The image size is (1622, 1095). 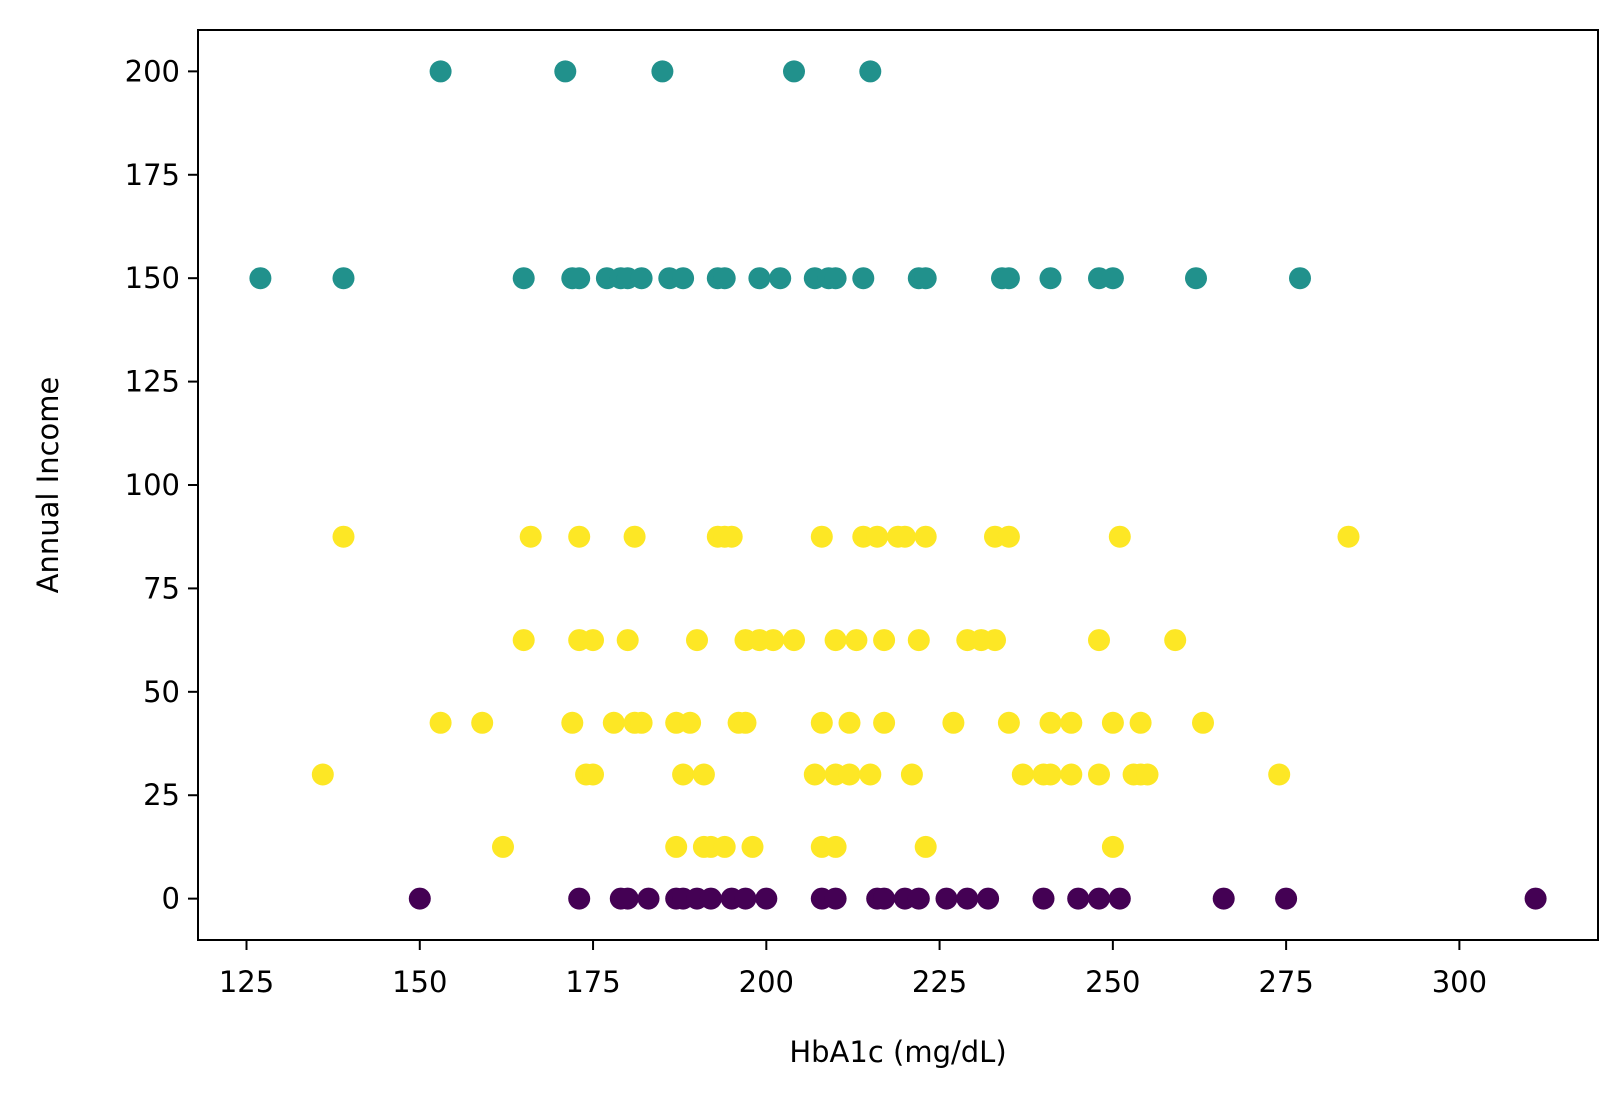 What do you see at coordinates (48, 485) in the screenshot?
I see `y-axis-label: Annual Income` at bounding box center [48, 485].